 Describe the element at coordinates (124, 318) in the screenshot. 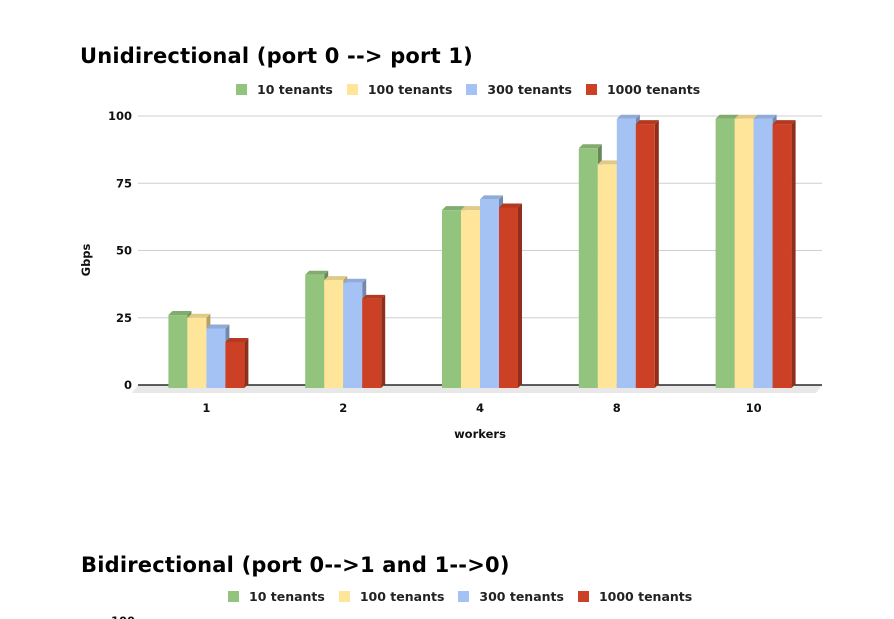

I see `y-tick-label: 25` at that location.